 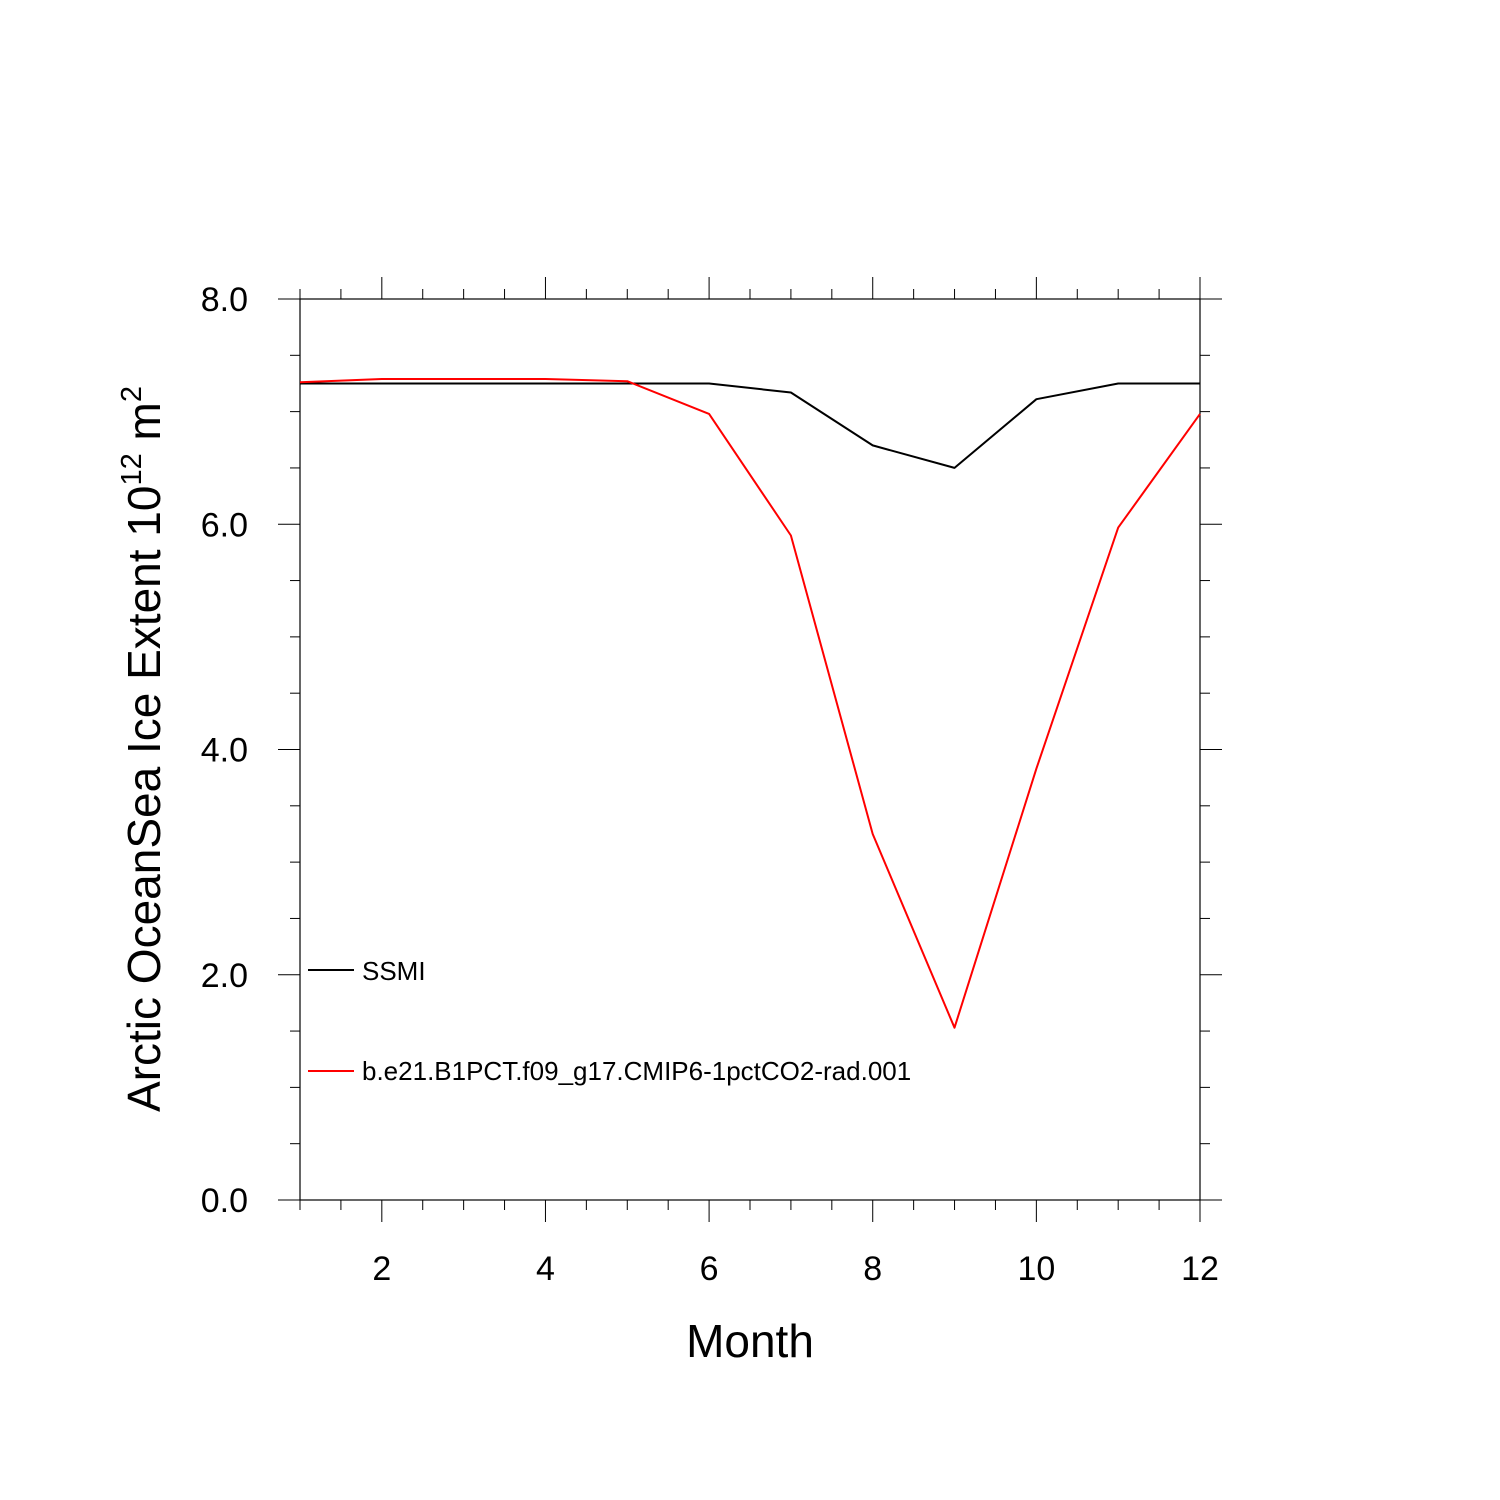 I want to click on y-axis-title: Arctic OceanSea Ice Extent 1012 m2, so click(x=143, y=749).